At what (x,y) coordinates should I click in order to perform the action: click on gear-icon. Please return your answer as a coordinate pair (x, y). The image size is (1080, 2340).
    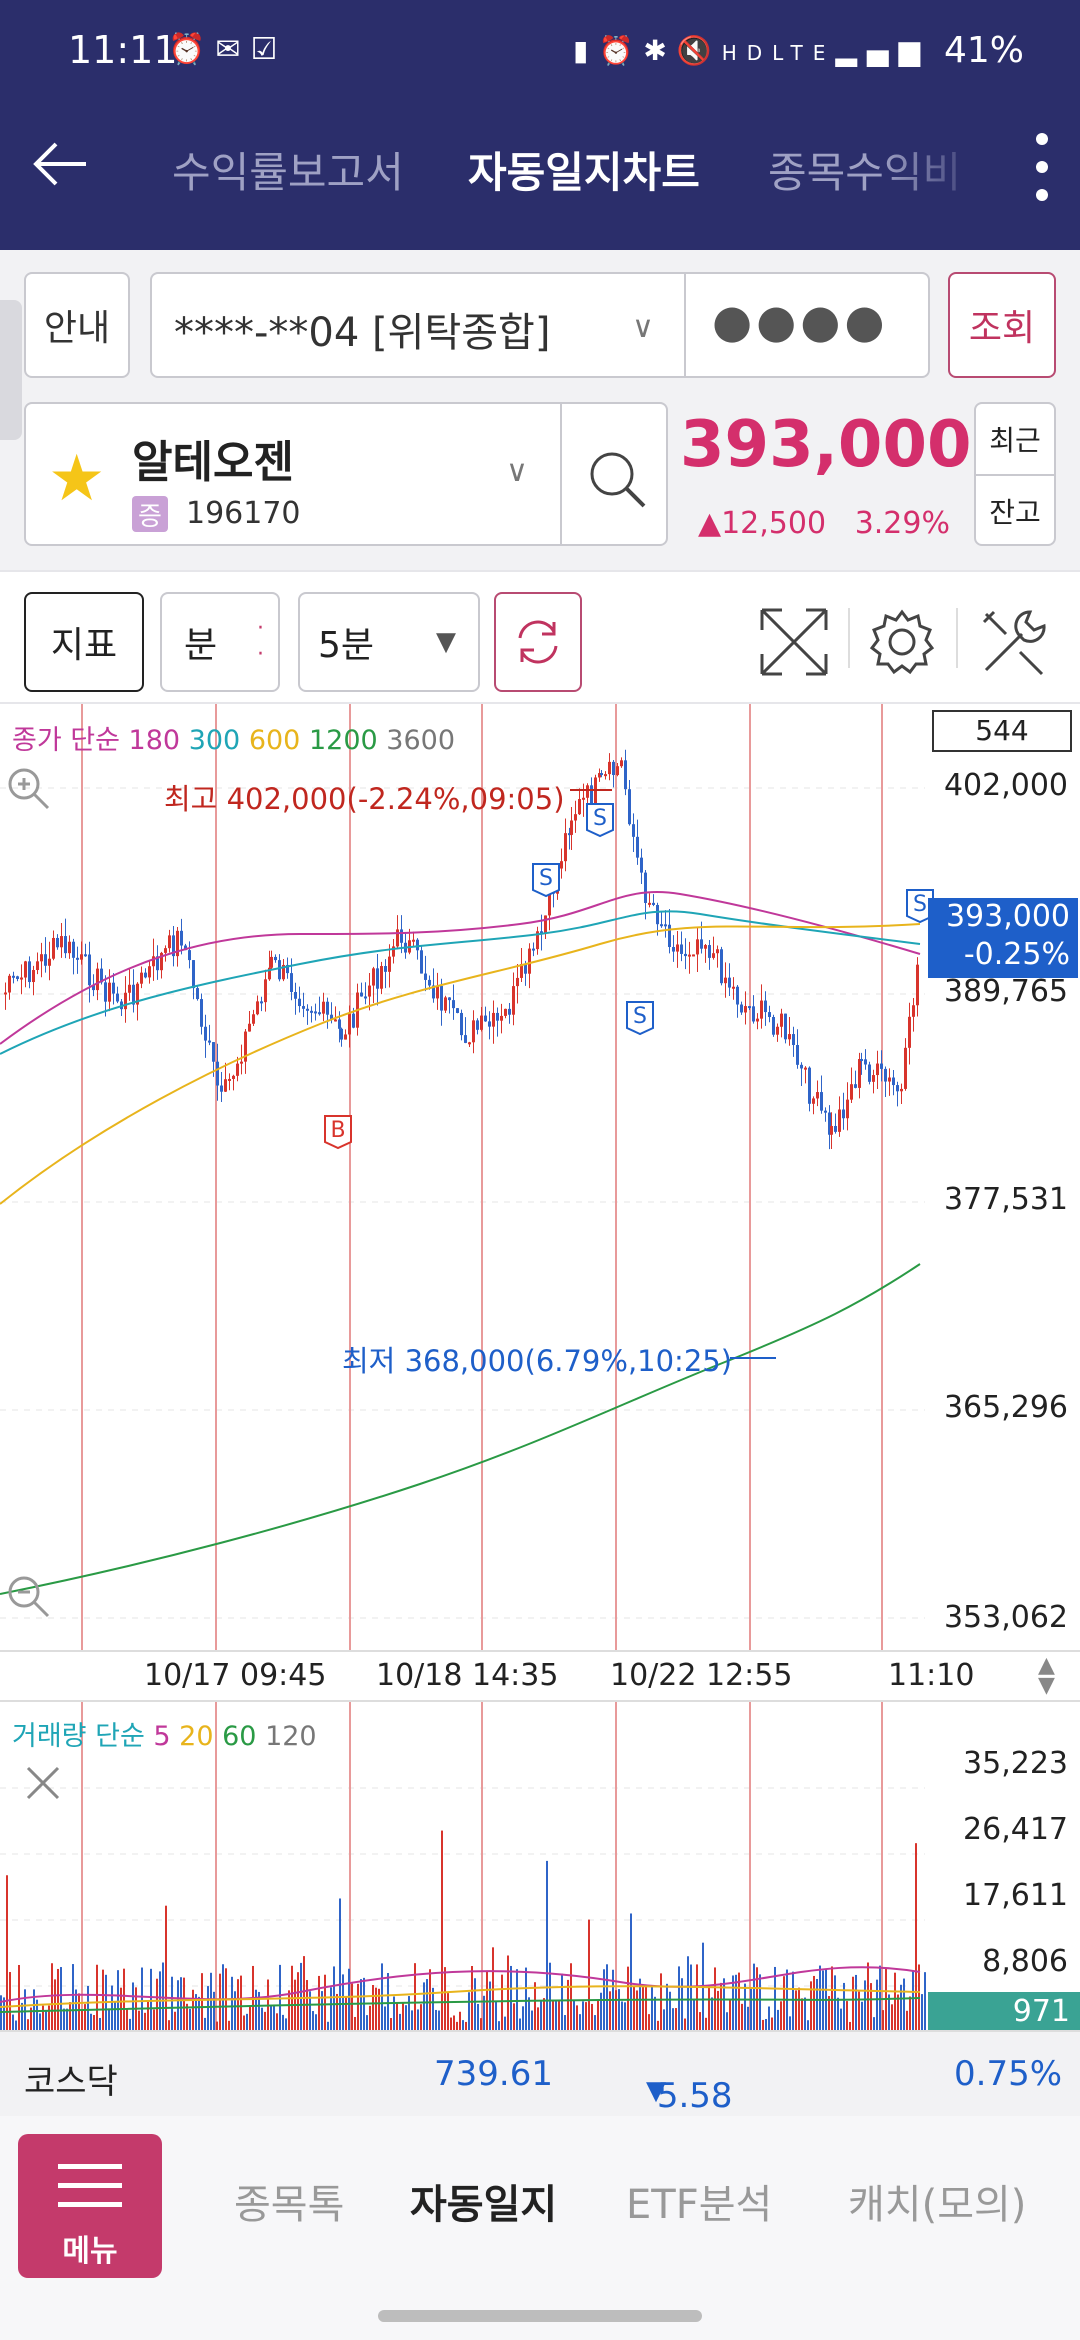
    Looking at the image, I should click on (902, 642).